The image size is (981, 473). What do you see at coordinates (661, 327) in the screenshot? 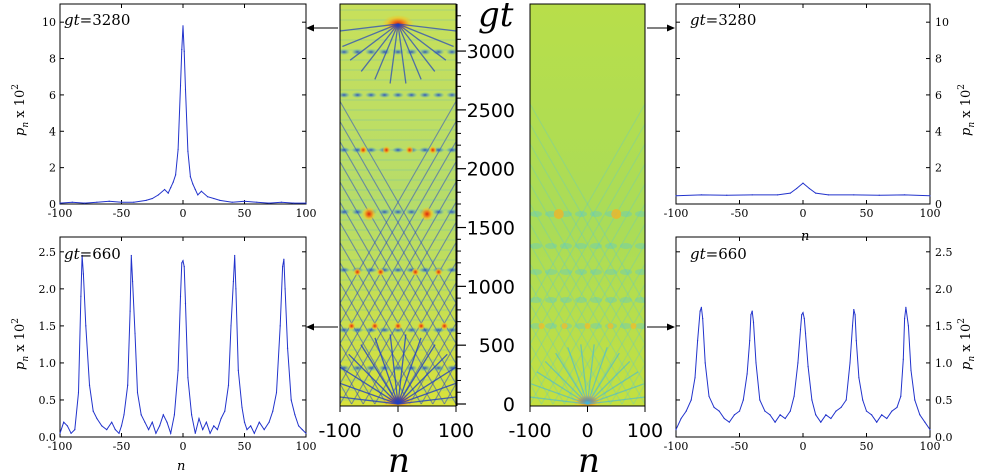
I see `arrow-bottom-right` at bounding box center [661, 327].